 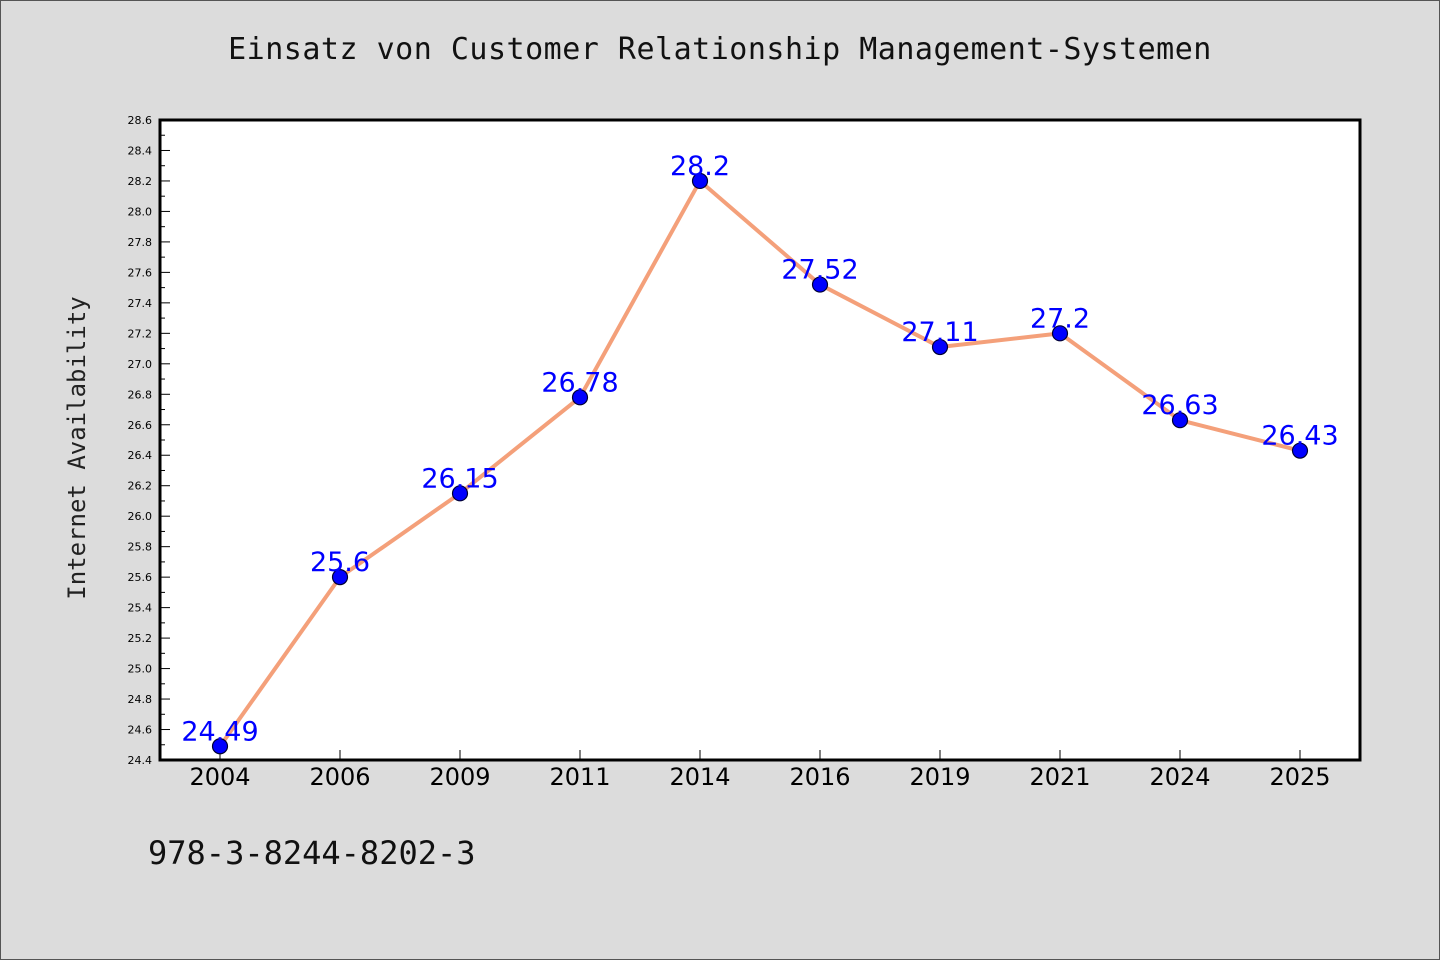 What do you see at coordinates (219, 731) in the screenshot?
I see `data-label: 24.49` at bounding box center [219, 731].